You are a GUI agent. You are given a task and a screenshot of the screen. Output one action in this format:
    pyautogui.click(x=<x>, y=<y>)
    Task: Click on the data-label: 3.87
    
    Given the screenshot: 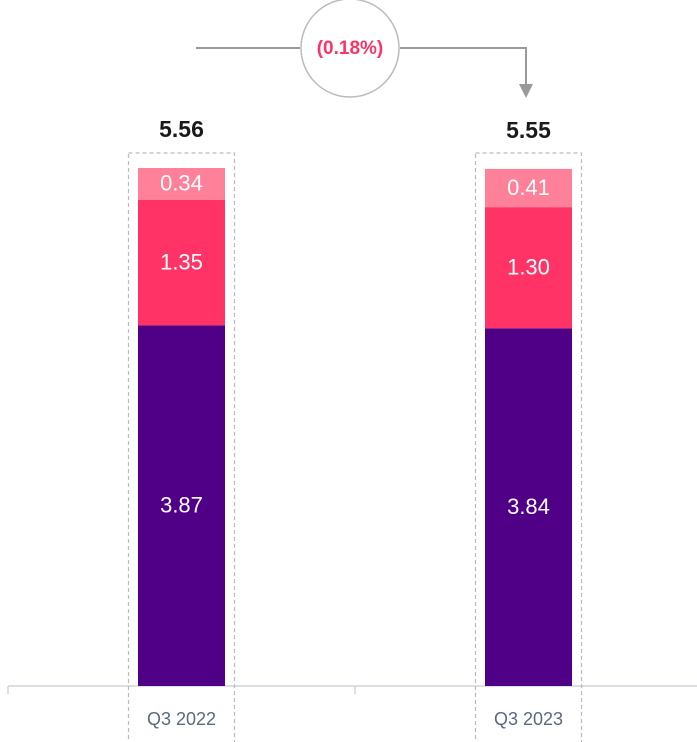 What is the action you would take?
    pyautogui.click(x=181, y=505)
    